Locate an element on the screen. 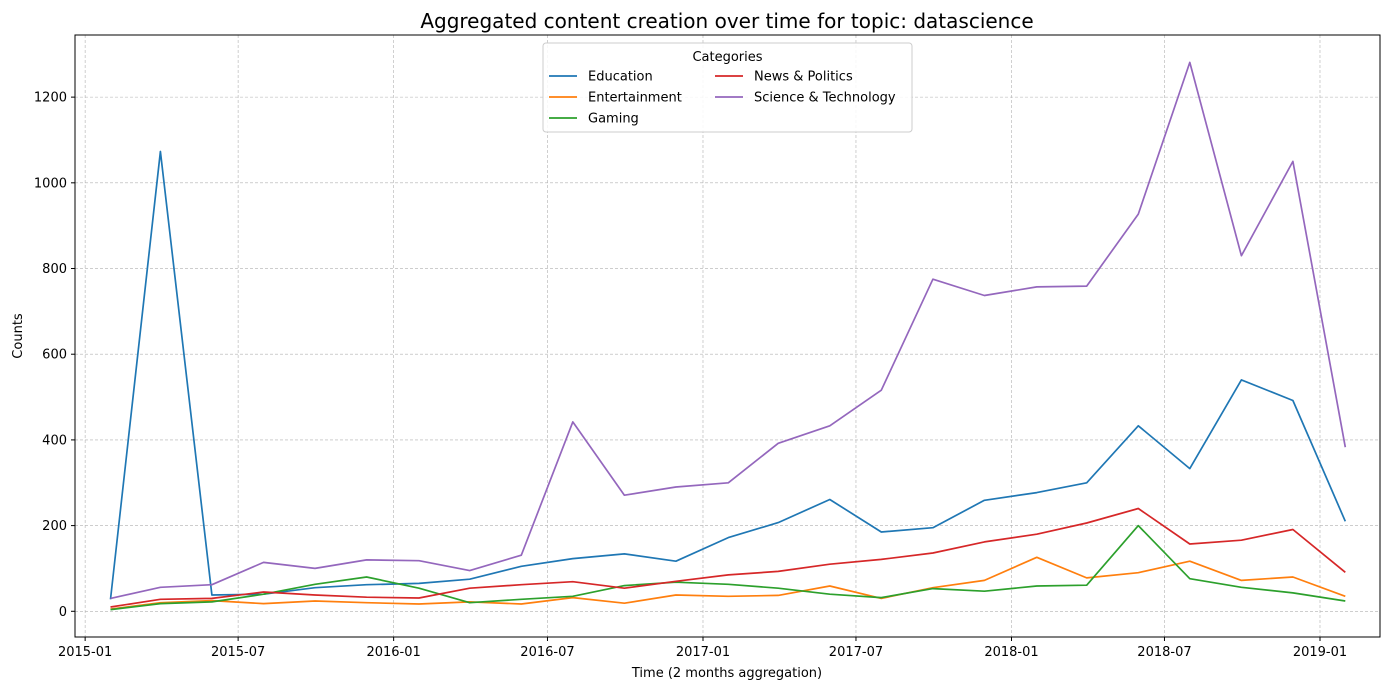 The width and height of the screenshot is (1389, 690). series-line-entertainment is located at coordinates (728, 583).